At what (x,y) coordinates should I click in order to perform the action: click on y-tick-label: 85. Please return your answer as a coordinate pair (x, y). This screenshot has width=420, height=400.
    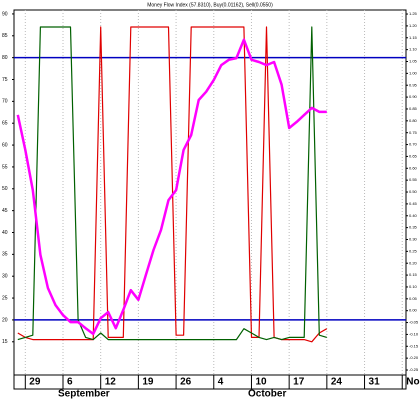
    Looking at the image, I should click on (5, 36).